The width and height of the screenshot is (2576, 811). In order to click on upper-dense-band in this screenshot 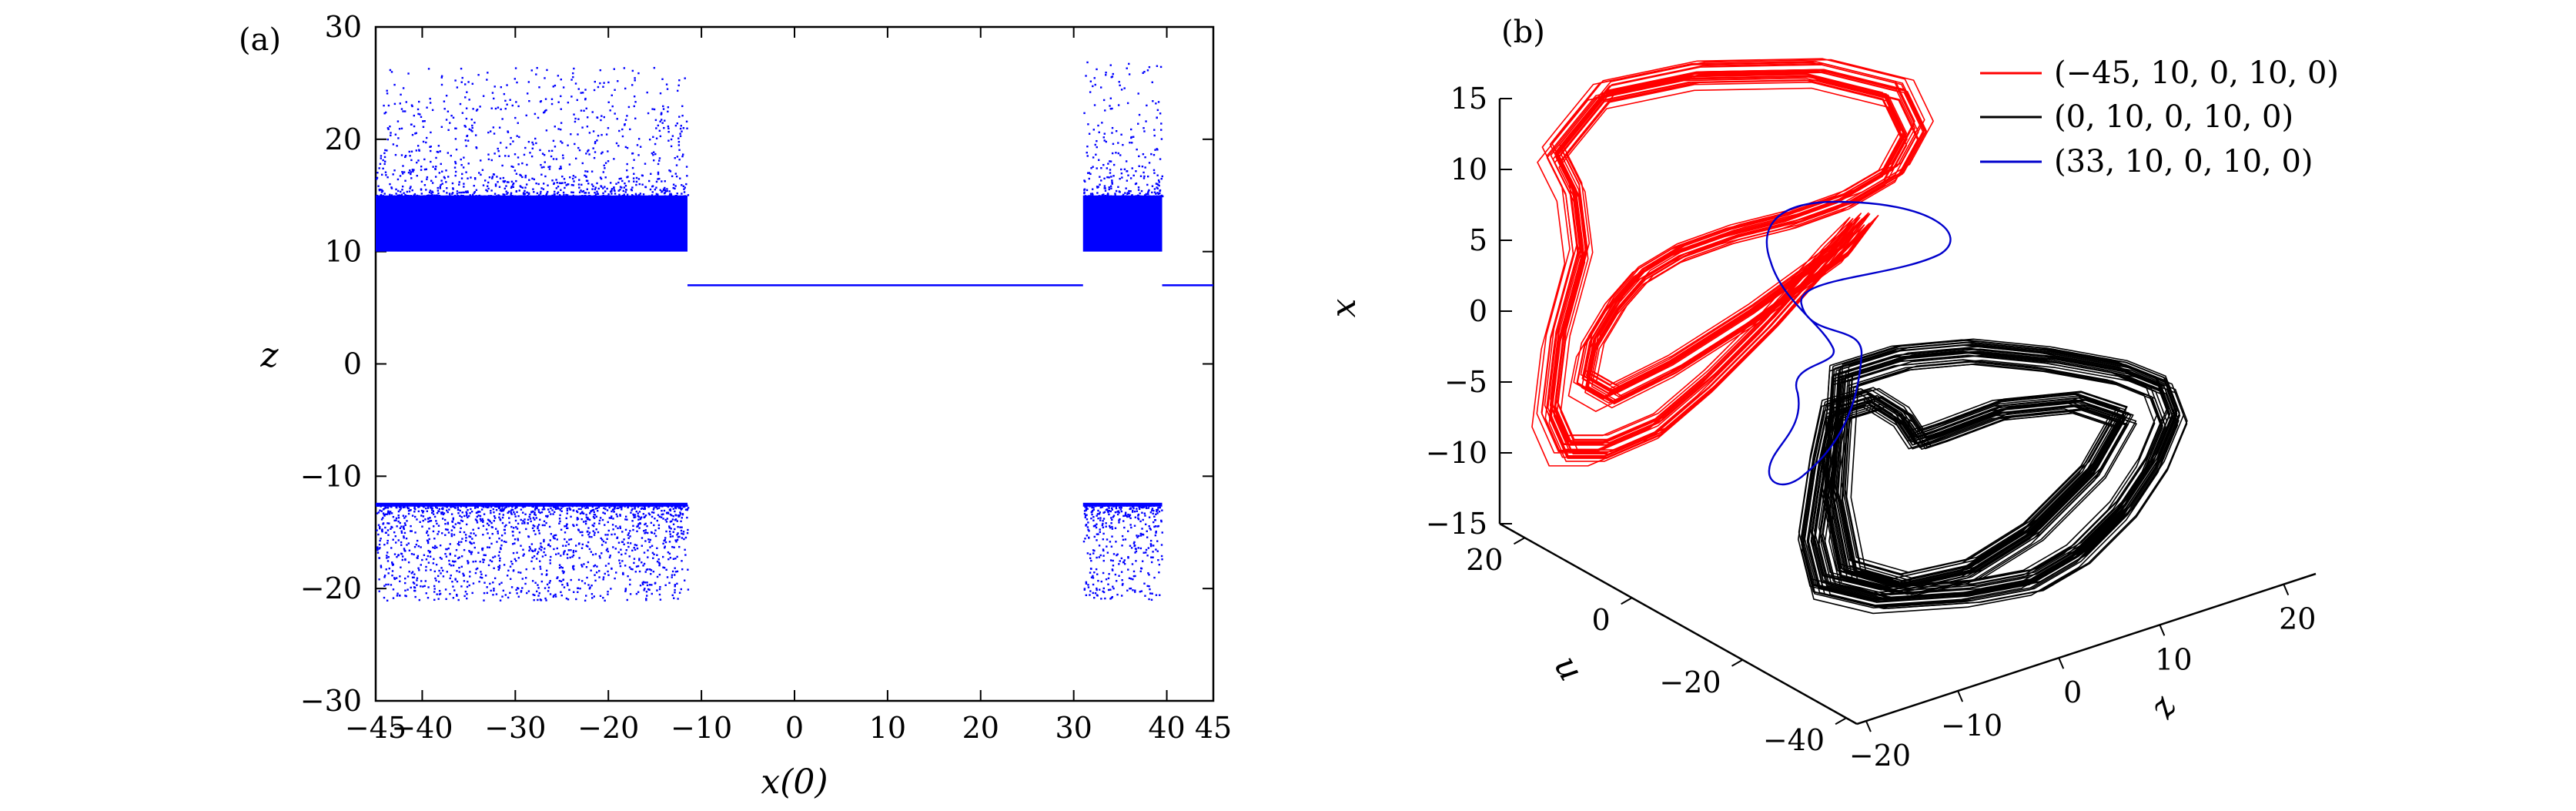, I will do `click(1123, 223)`.